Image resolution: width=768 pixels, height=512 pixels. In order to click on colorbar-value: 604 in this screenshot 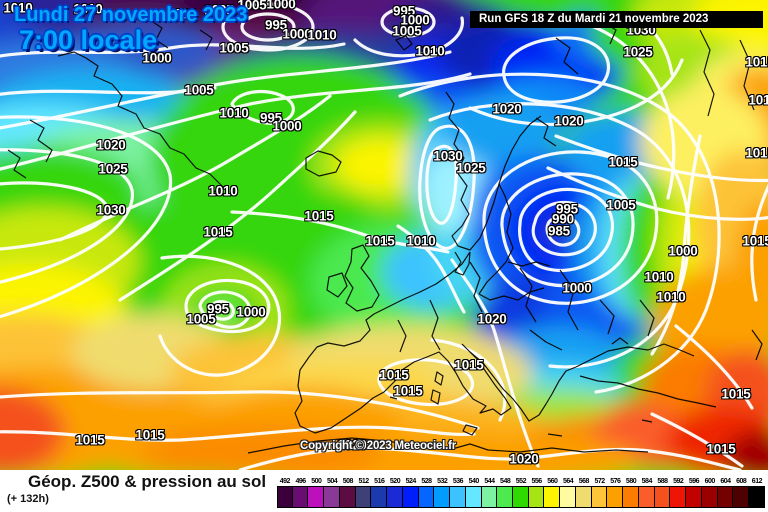, I will do `click(725, 481)`.